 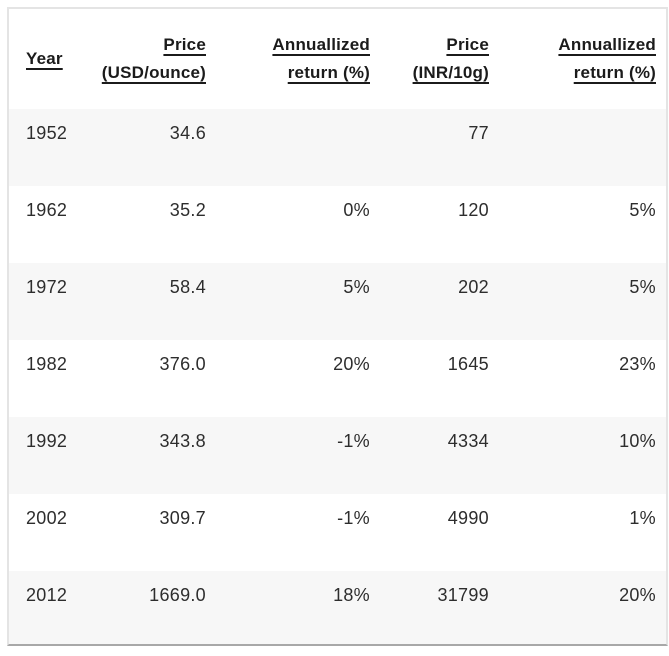 I want to click on header-label-line2: (USD/ounce), so click(x=153, y=72).